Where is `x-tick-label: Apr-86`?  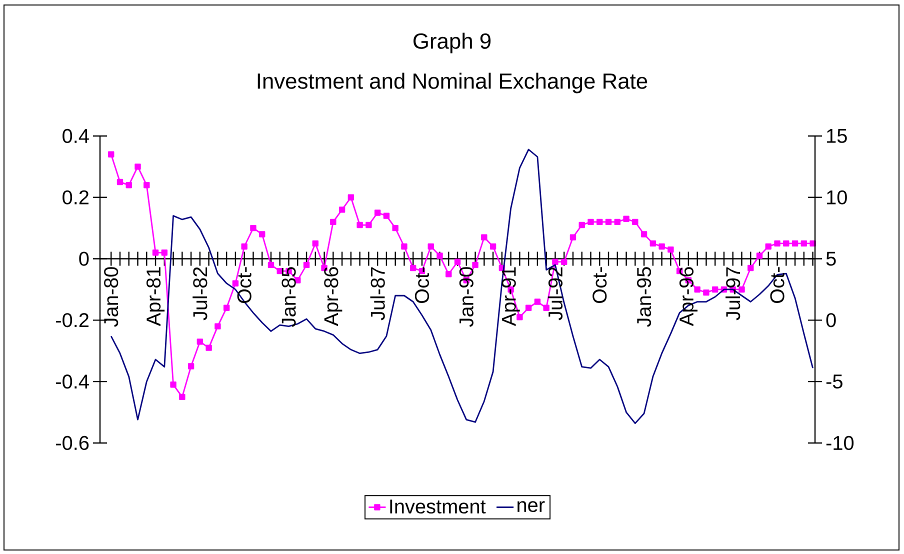 x-tick-label: Apr-86 is located at coordinates (333, 296).